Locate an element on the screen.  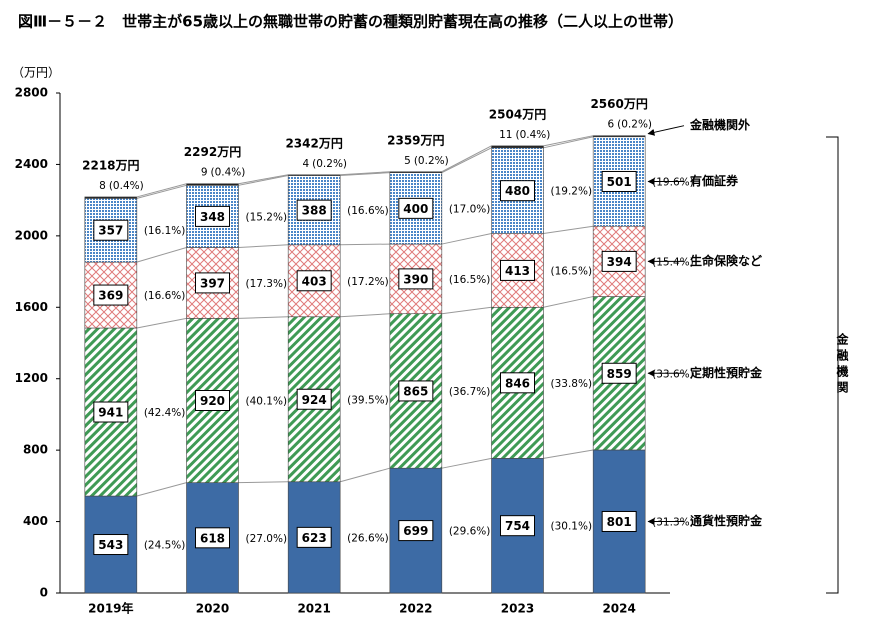
y-tick-label: 0 is located at coordinates (44, 593).